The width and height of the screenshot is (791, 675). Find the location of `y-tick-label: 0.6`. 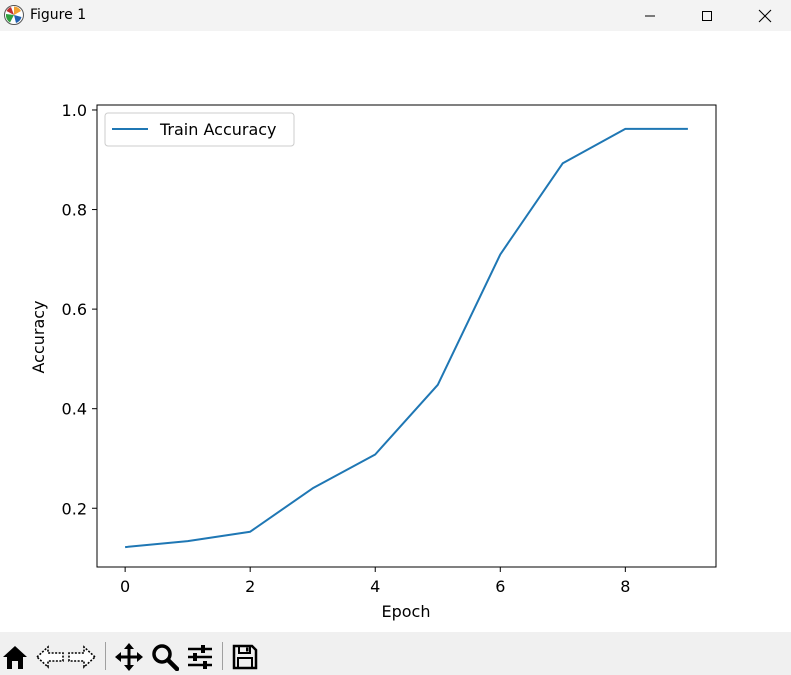

y-tick-label: 0.6 is located at coordinates (74, 309).